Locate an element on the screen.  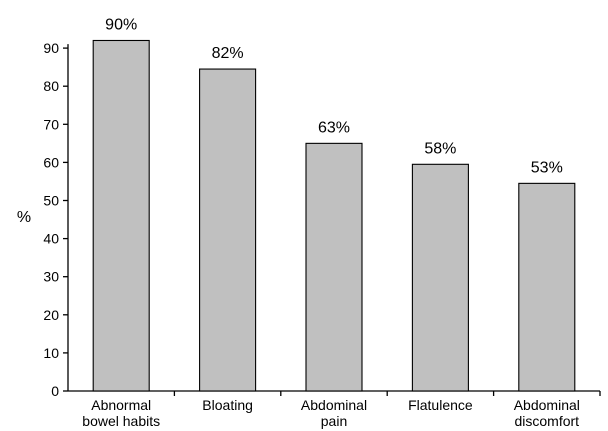
y-tick-label: 30 is located at coordinates (51, 277).